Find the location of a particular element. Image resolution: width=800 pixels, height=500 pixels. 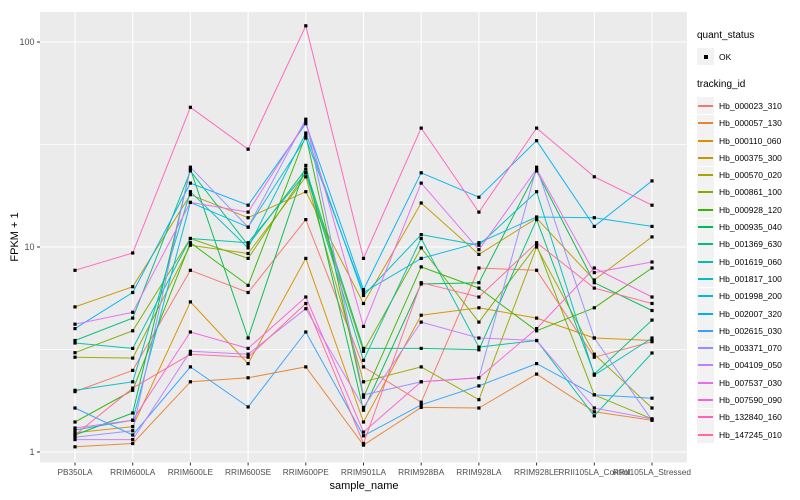

legend-key-label: Hb_000861_100 is located at coordinates (750, 192).